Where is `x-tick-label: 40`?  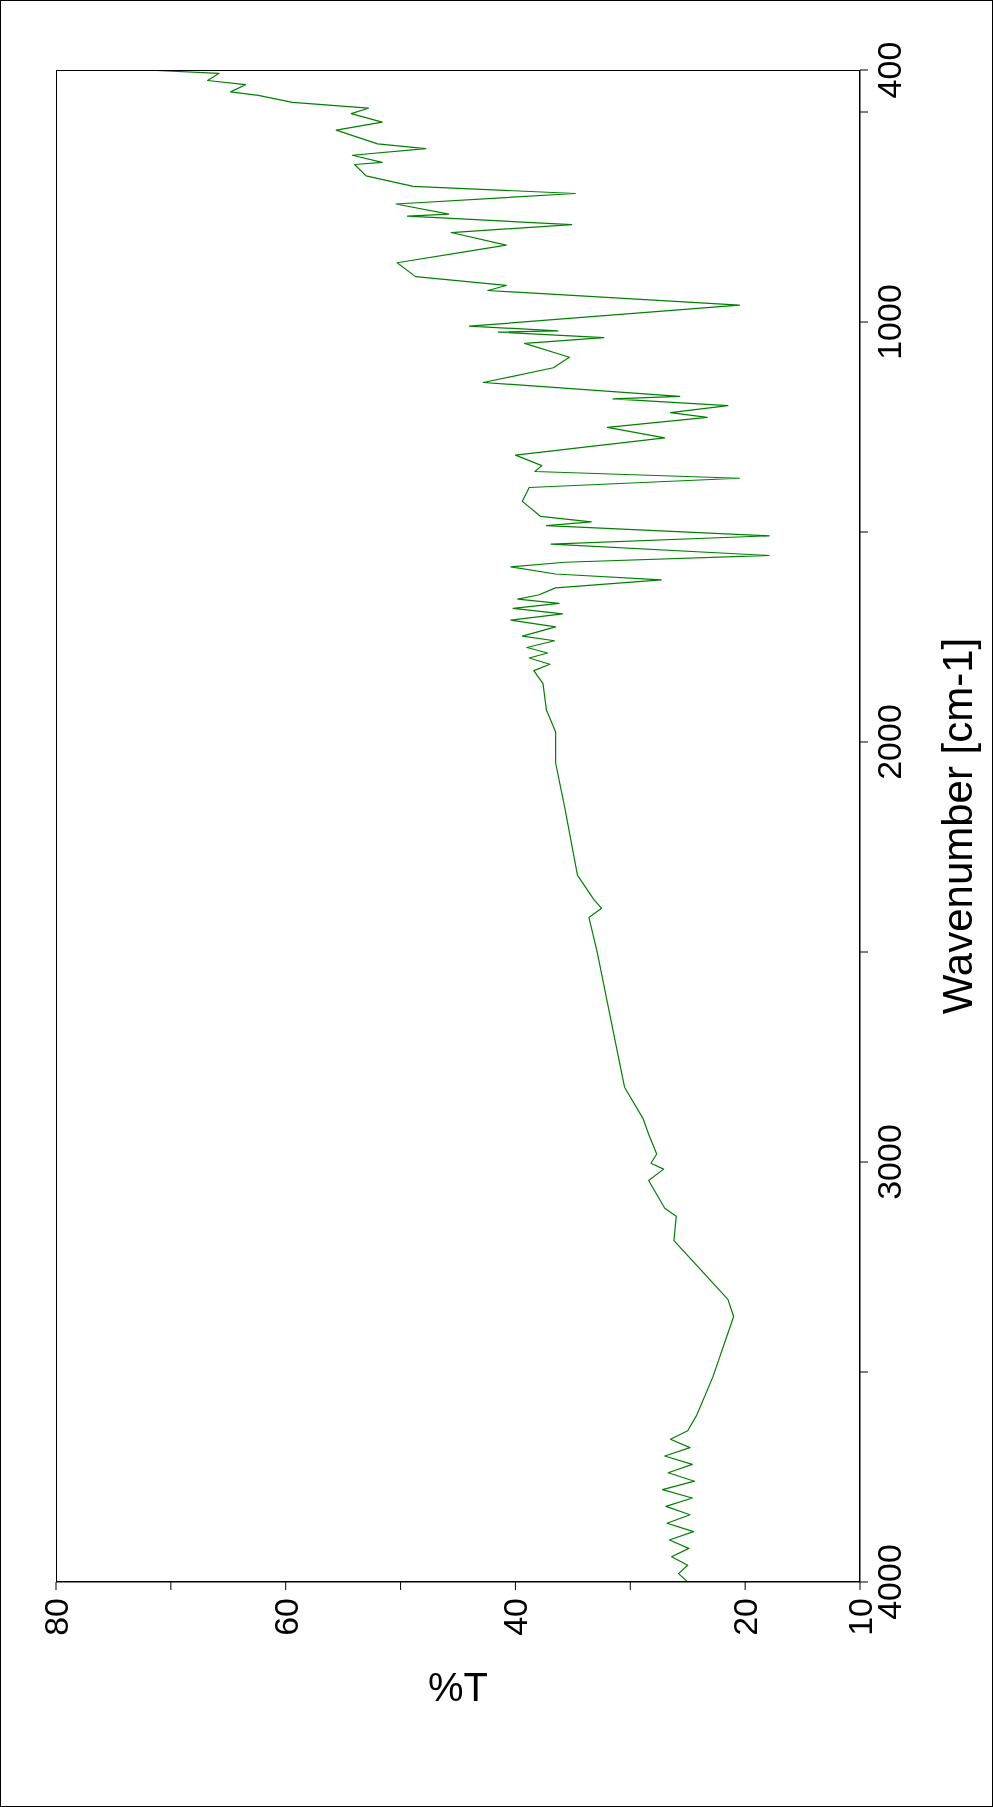 x-tick-label: 40 is located at coordinates (515, 1617).